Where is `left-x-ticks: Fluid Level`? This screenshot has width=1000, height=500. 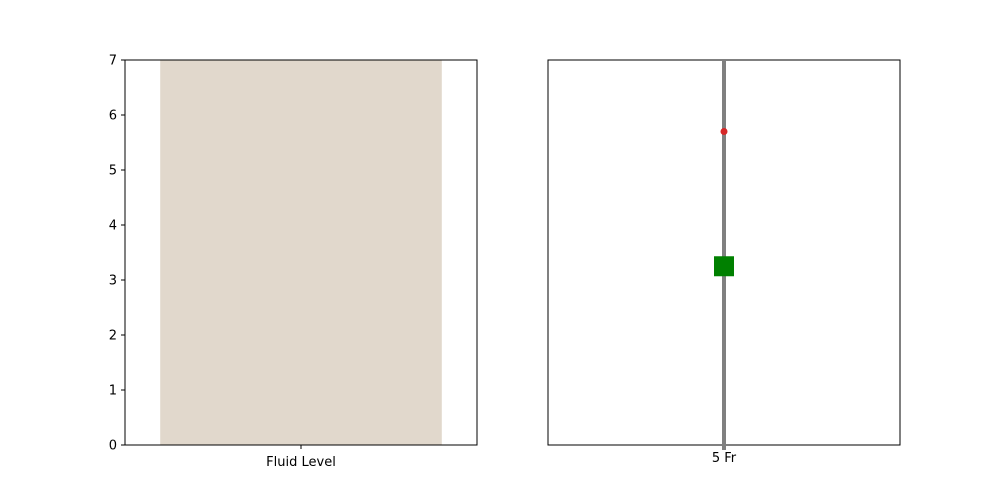
left-x-ticks: Fluid Level is located at coordinates (301, 457).